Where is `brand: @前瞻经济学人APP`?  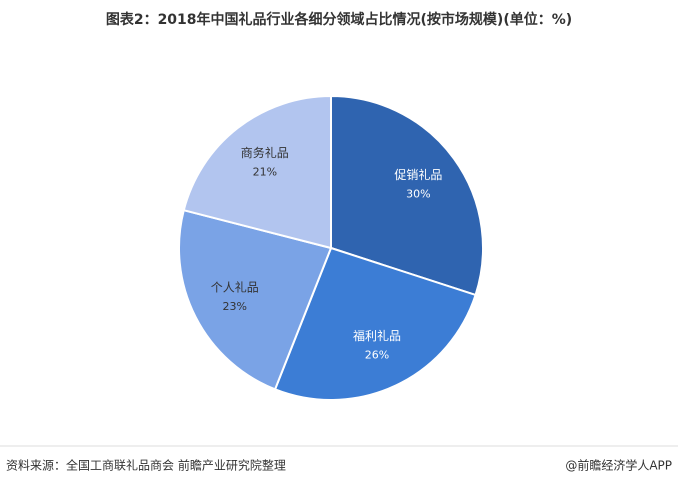
brand: @前瞻经济学人APP is located at coordinates (618, 465).